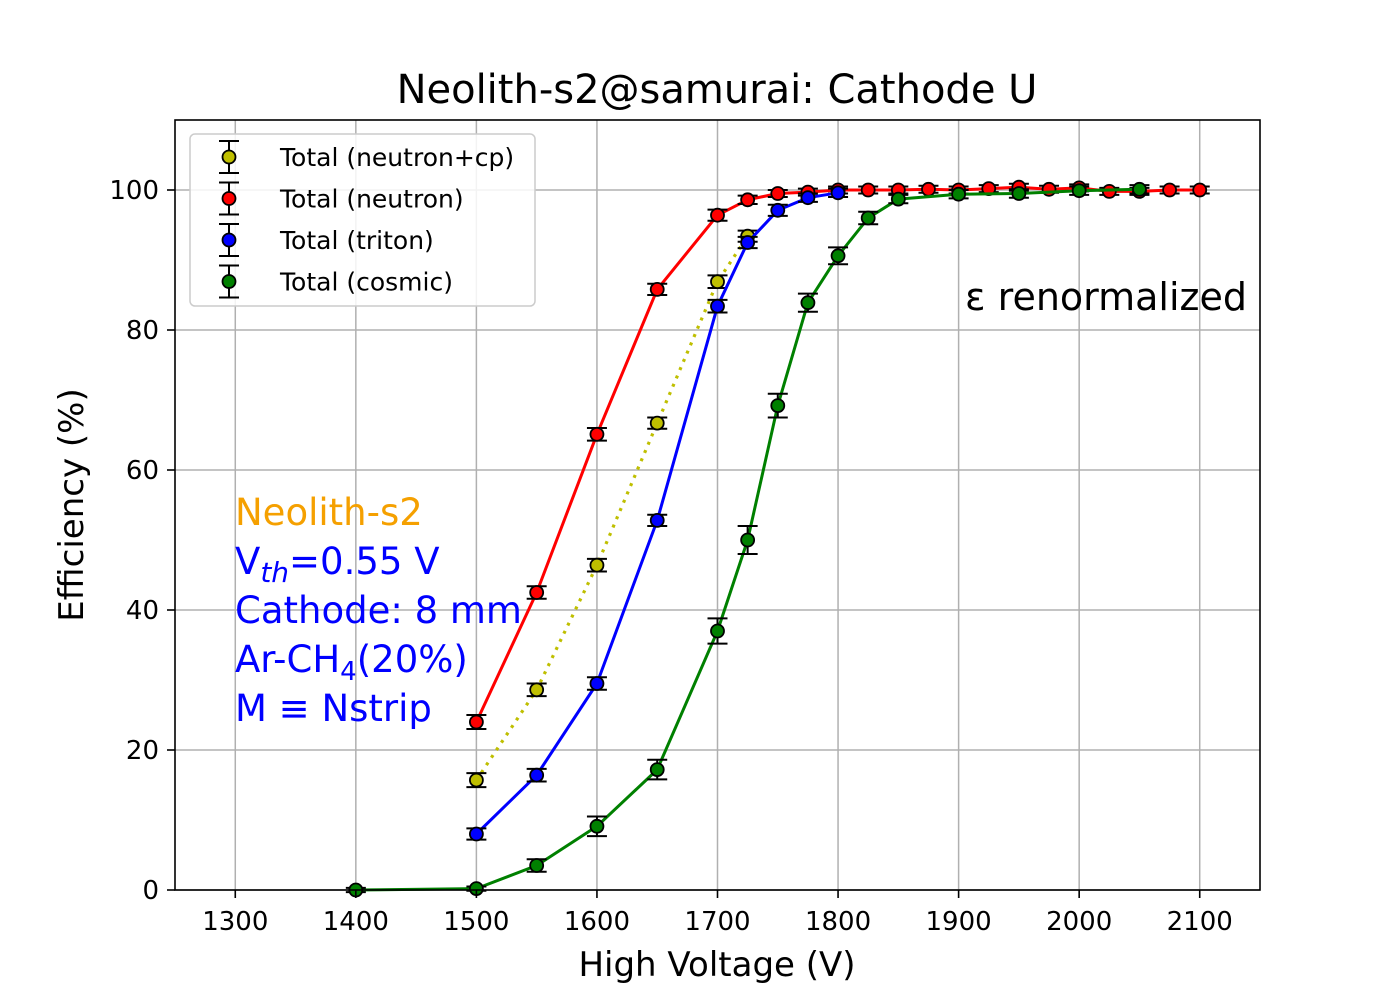 Image resolution: width=1400 pixels, height=1000 pixels. I want to click on series-line, so click(612, 508).